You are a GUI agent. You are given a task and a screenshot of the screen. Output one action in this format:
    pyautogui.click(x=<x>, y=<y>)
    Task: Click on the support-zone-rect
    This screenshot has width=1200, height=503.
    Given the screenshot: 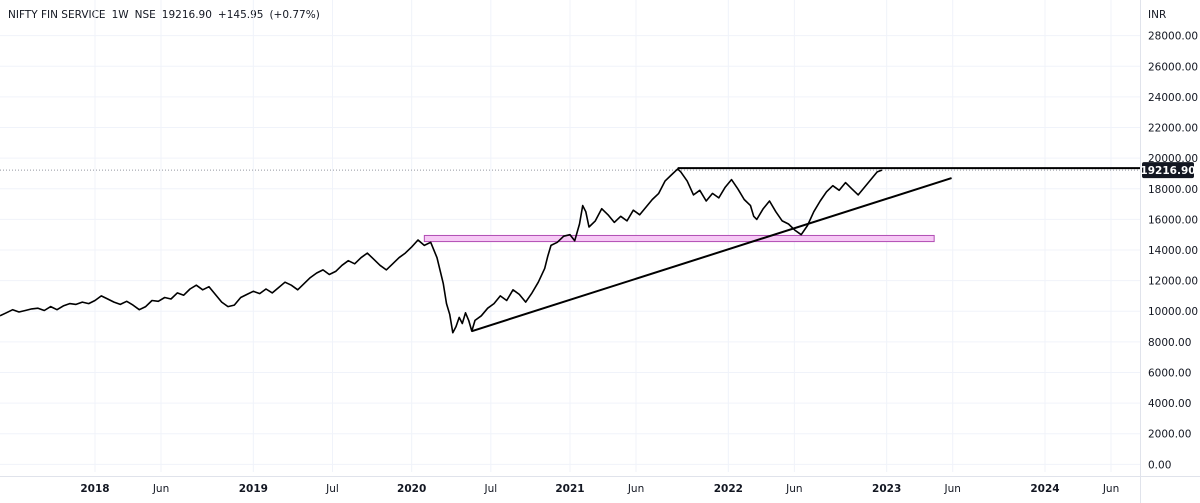 What is the action you would take?
    pyautogui.click(x=679, y=238)
    